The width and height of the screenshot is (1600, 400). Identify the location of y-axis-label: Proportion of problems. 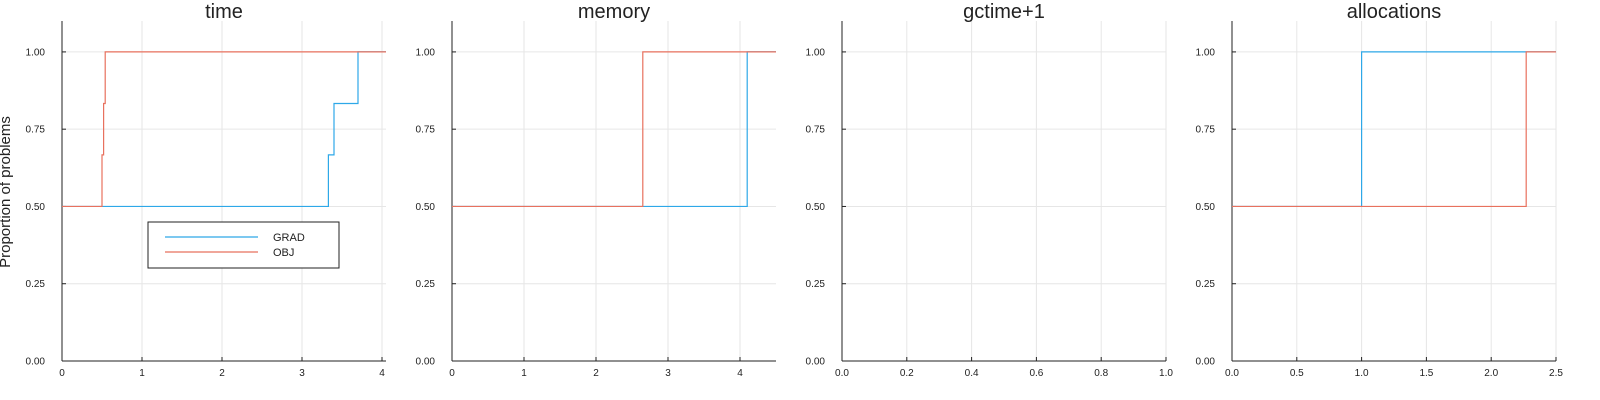
(7, 192).